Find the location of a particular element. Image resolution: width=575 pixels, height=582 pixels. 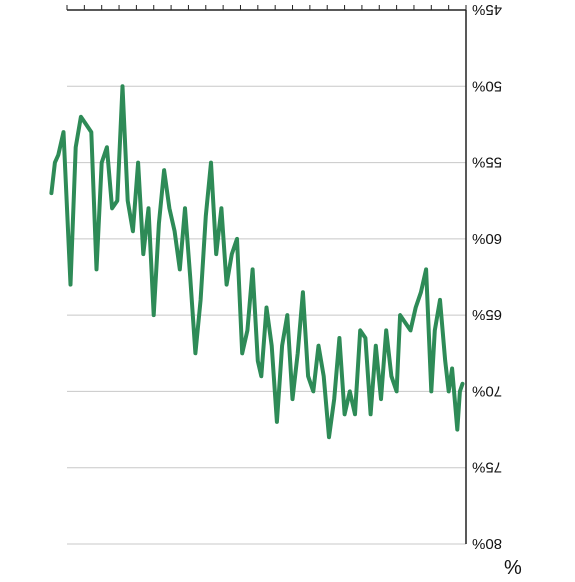

y-tick-labels: 45% 50% 55% 60% 65% 70% 75% 80% is located at coordinates (487, 276).